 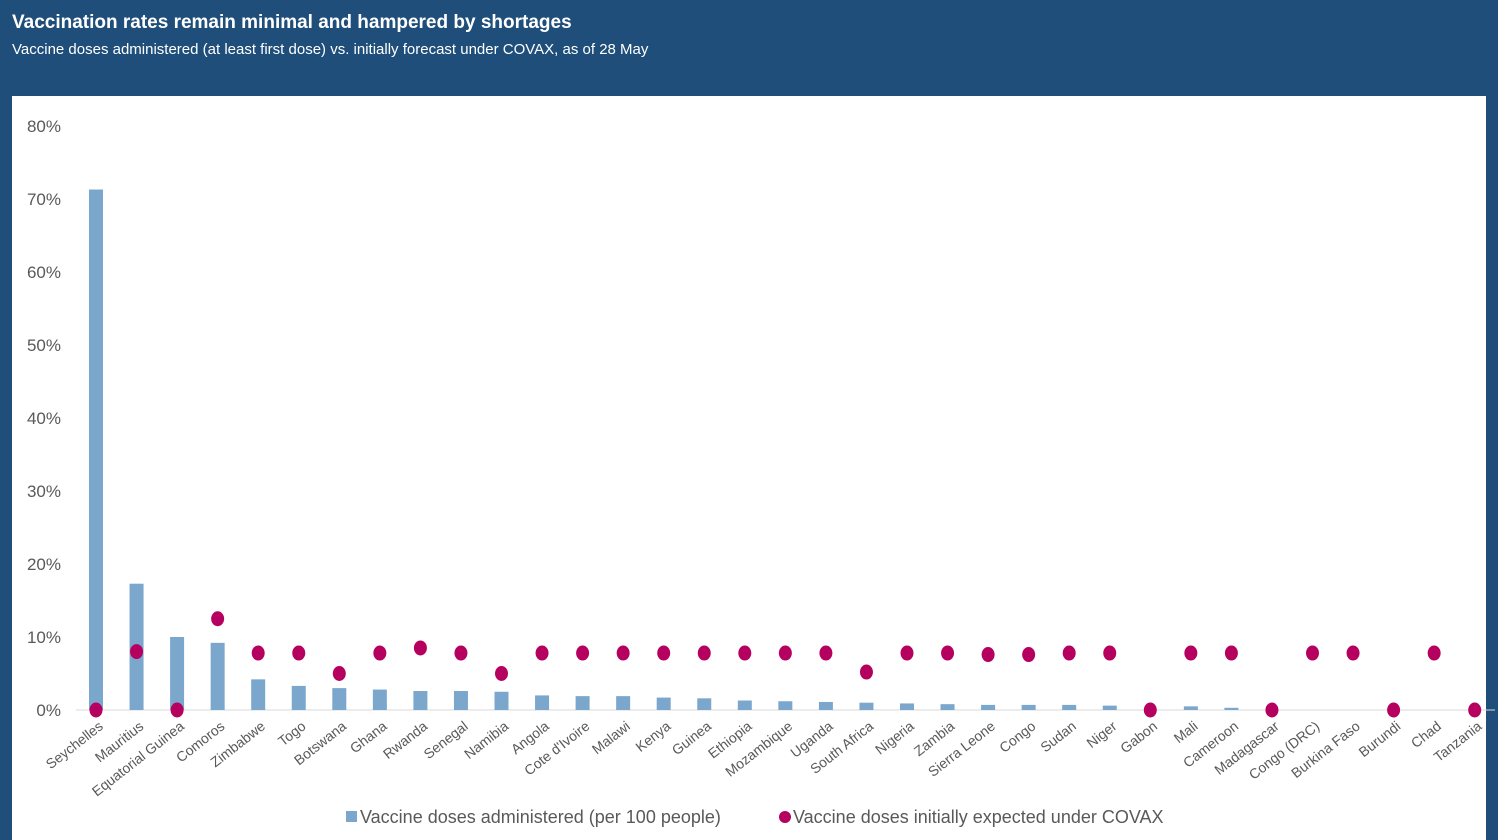 I want to click on x-tick-label: Seychelles, so click(x=74, y=745).